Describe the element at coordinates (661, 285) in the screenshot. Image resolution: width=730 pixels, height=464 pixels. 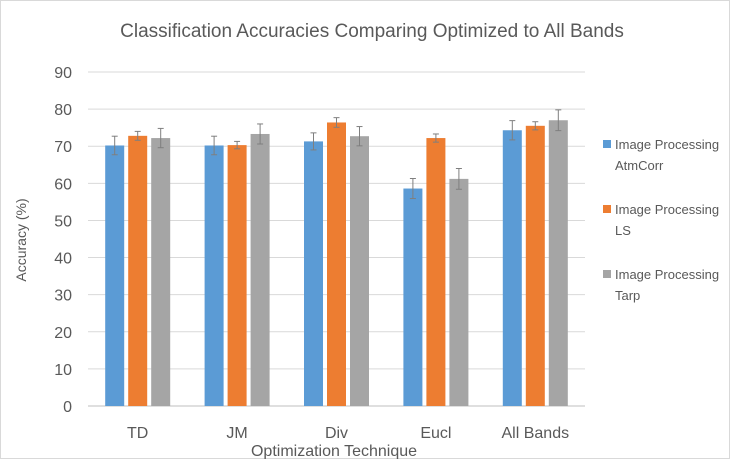
I see `legend-item: Image Processing Tarp` at that location.